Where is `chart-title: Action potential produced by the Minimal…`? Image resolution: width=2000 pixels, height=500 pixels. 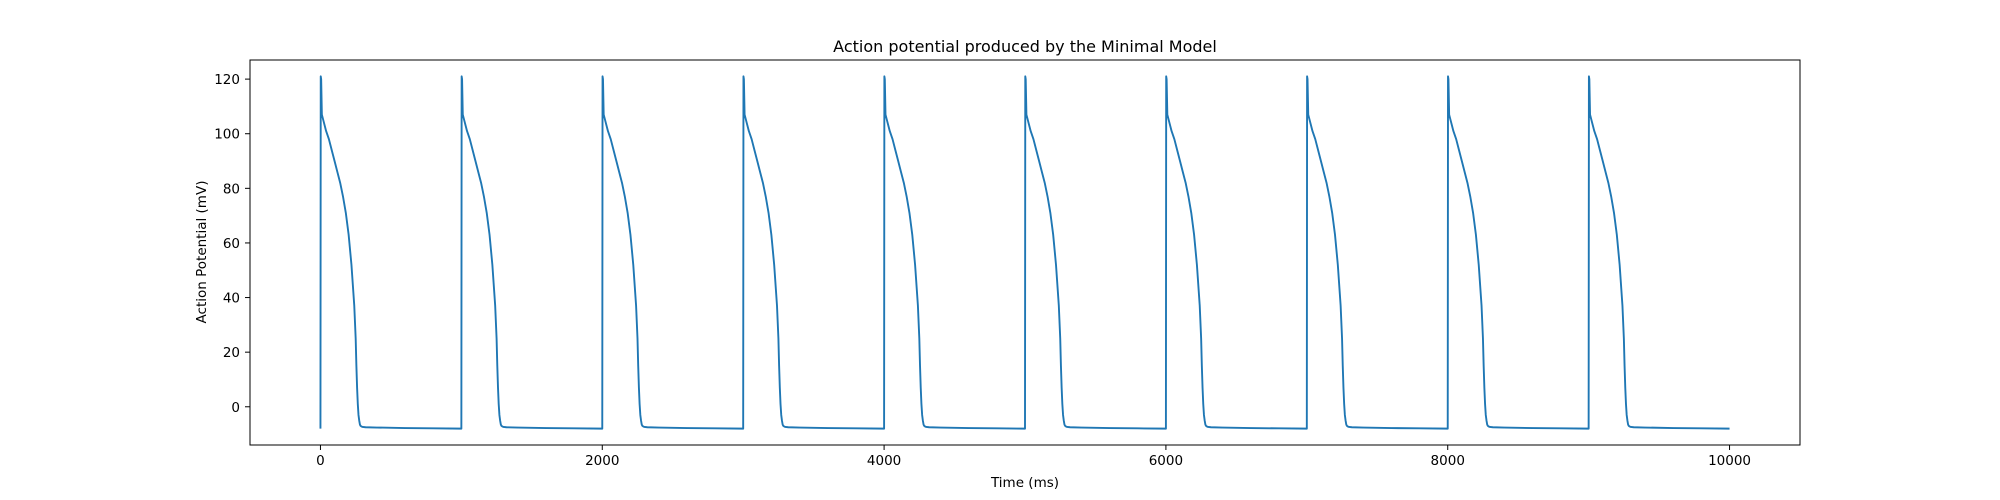
chart-title: Action potential produced by the Minimal… is located at coordinates (1025, 46).